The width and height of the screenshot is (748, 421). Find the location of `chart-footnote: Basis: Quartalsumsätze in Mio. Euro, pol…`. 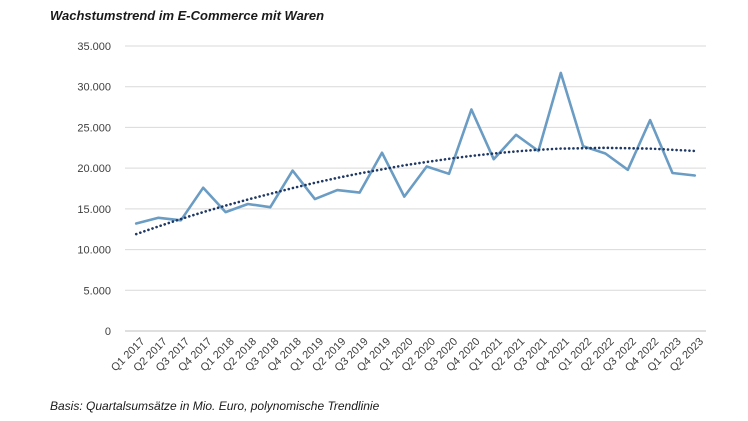

chart-footnote: Basis: Quartalsumsätze in Mio. Euro, pol… is located at coordinates (215, 406).